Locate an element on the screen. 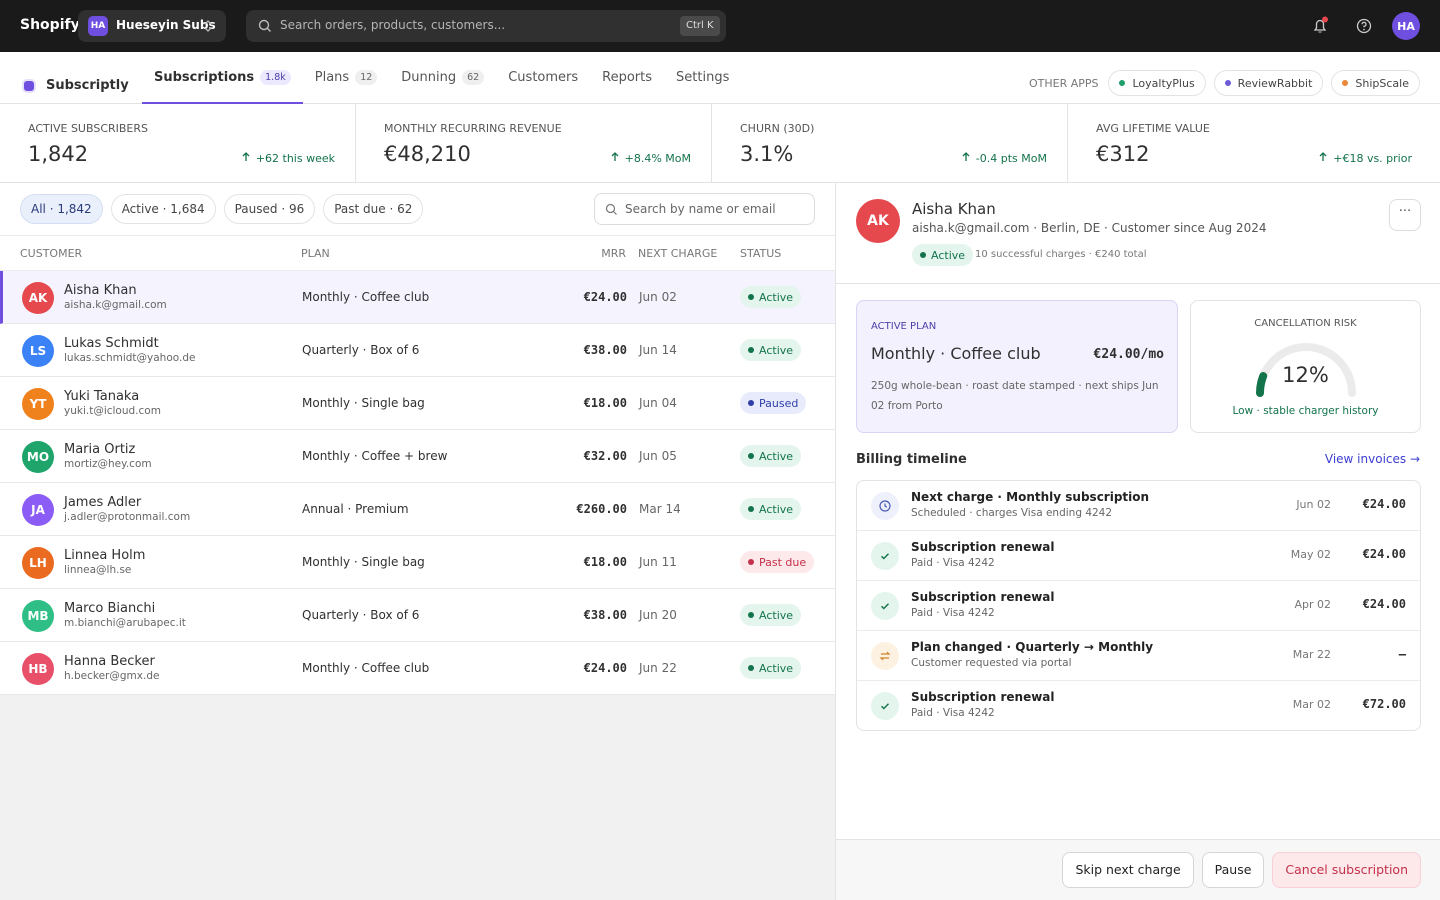  plan-label: ACTIVE PLAN is located at coordinates (904, 326).